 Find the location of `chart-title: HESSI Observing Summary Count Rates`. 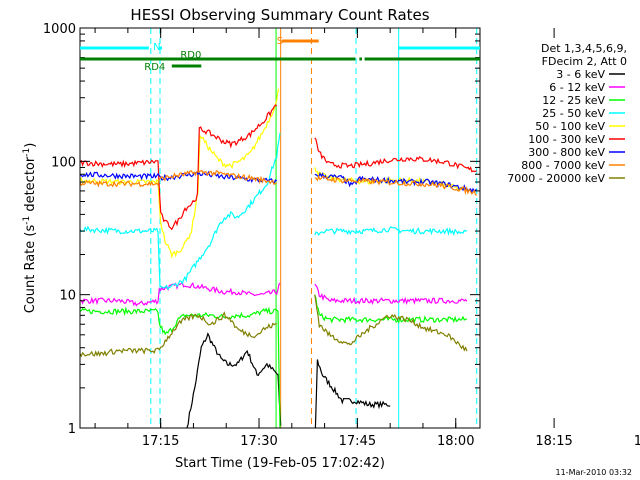

chart-title: HESSI Observing Summary Count Rates is located at coordinates (279, 15).